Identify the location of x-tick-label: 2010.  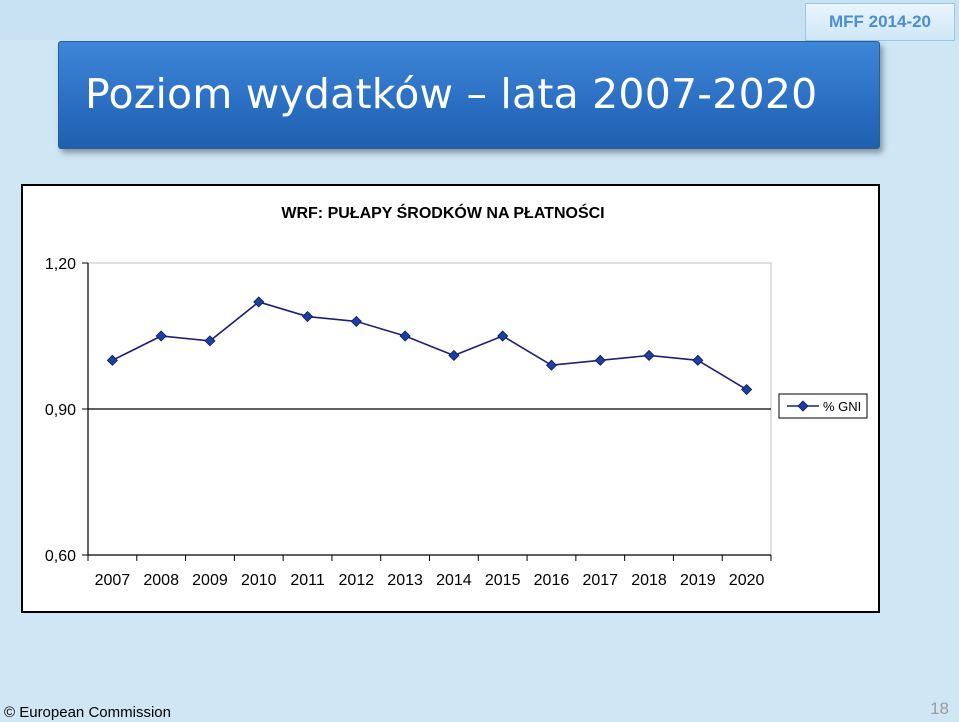
(259, 580).